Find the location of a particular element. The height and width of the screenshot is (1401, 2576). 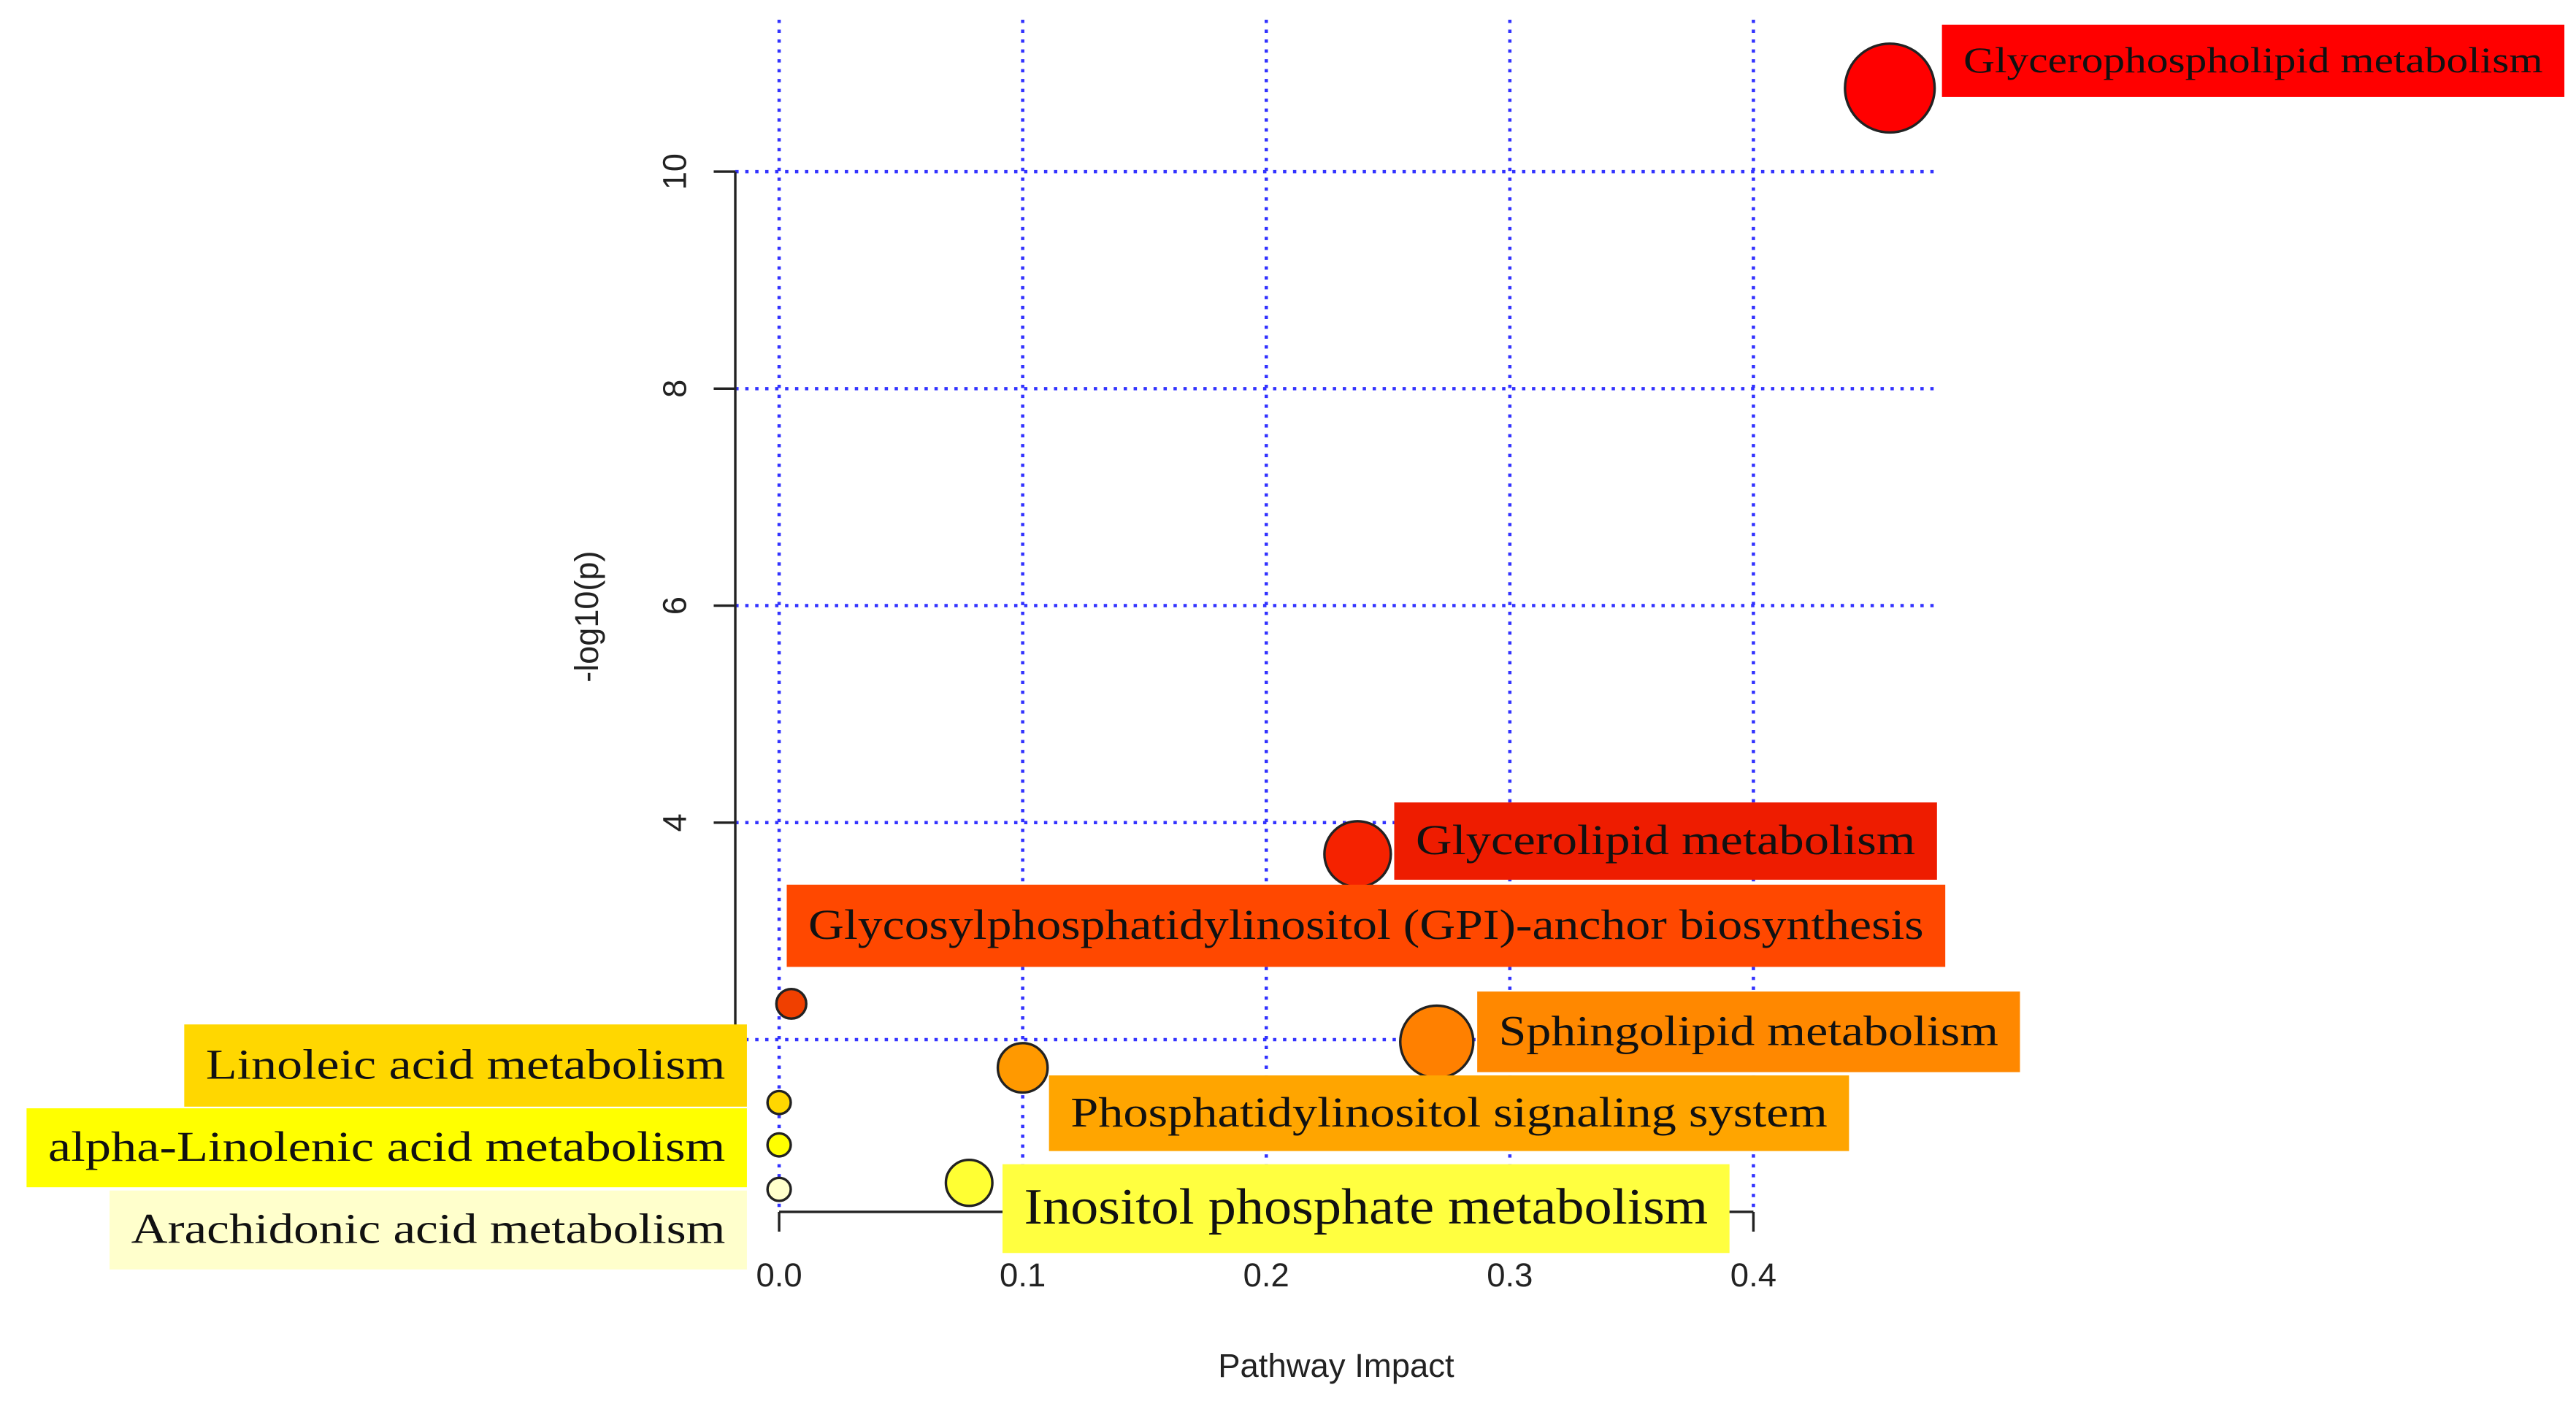

point-label: Phosphatidylinositol signaling system is located at coordinates (1449, 1112).